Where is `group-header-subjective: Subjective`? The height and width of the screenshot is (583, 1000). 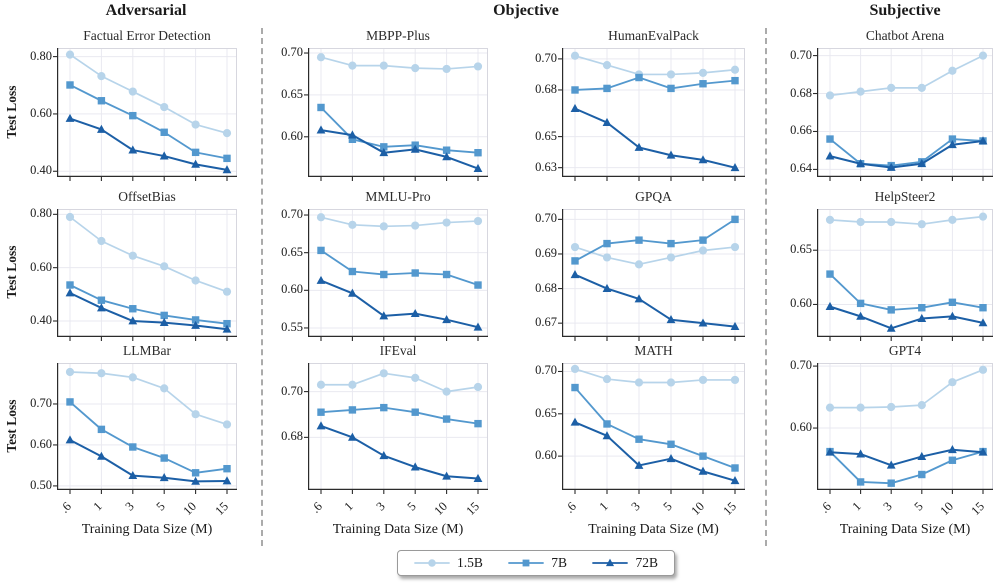 group-header-subjective: Subjective is located at coordinates (905, 10).